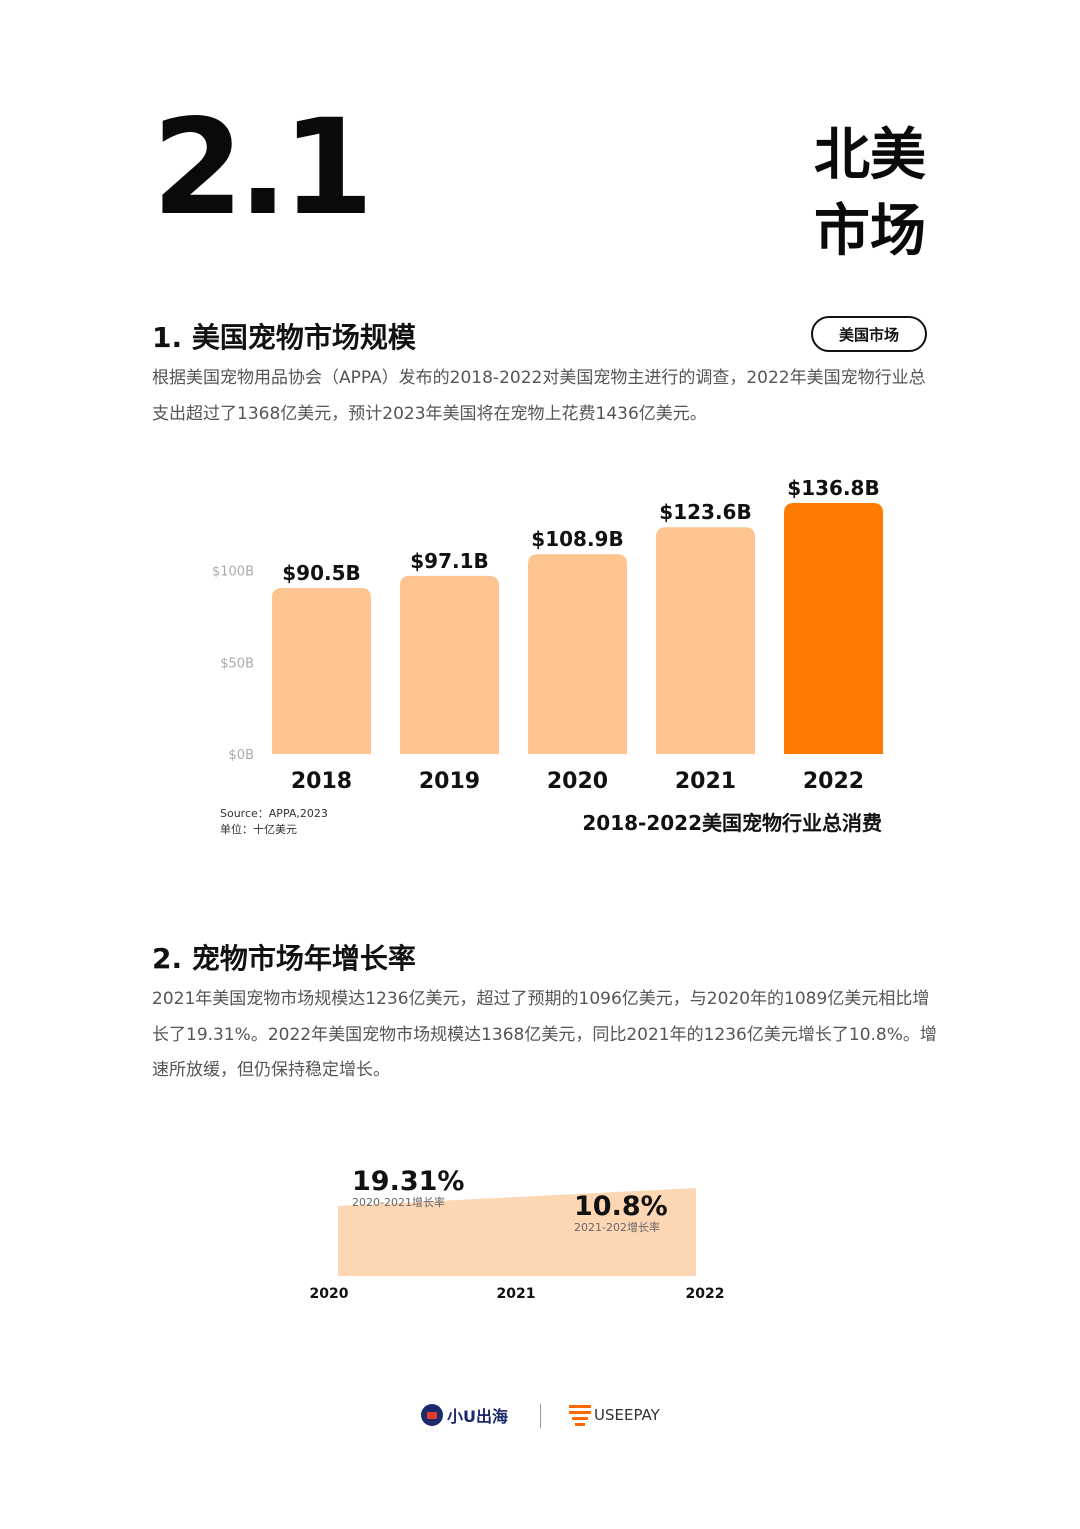 The width and height of the screenshot is (1080, 1529). I want to click on region-title-line1: 北美, so click(870, 155).